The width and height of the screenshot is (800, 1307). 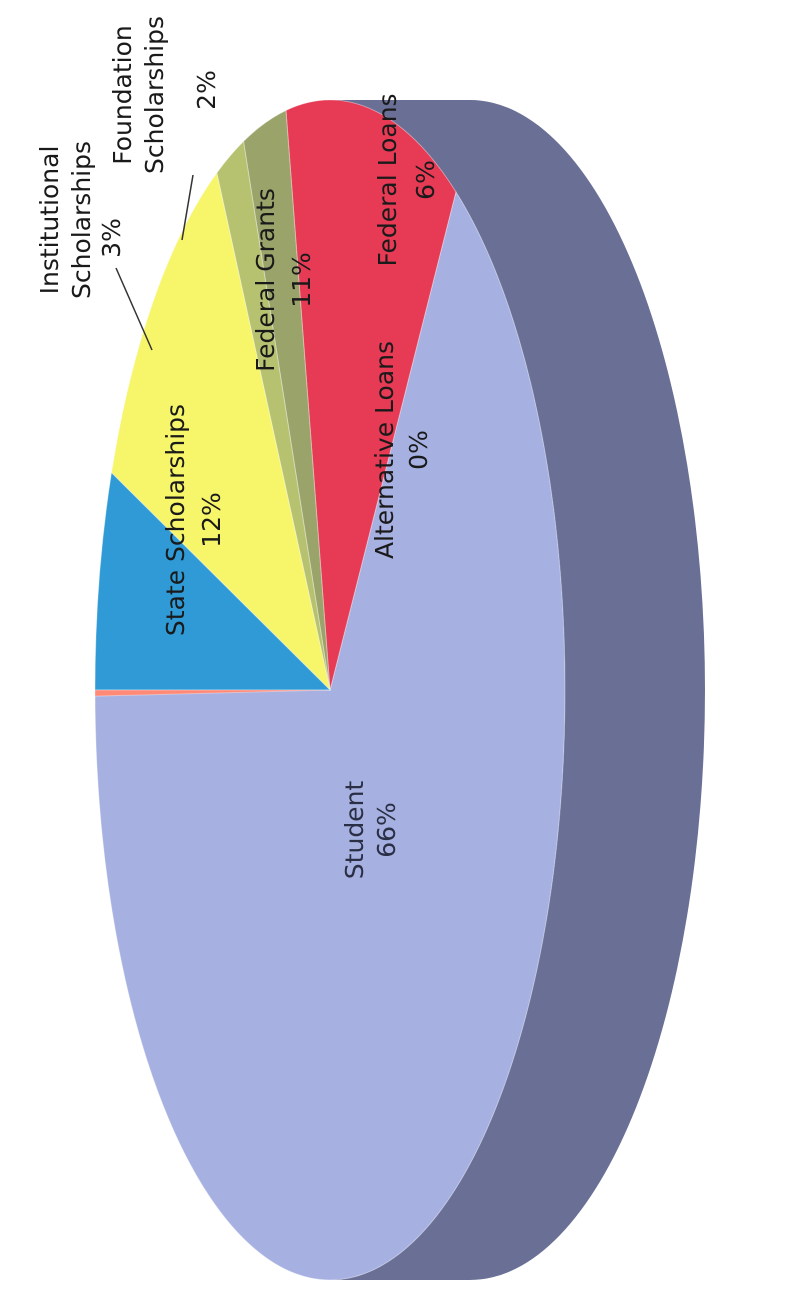 I want to click on label-federal-grants: Federal Grants 11%, so click(x=283, y=280).